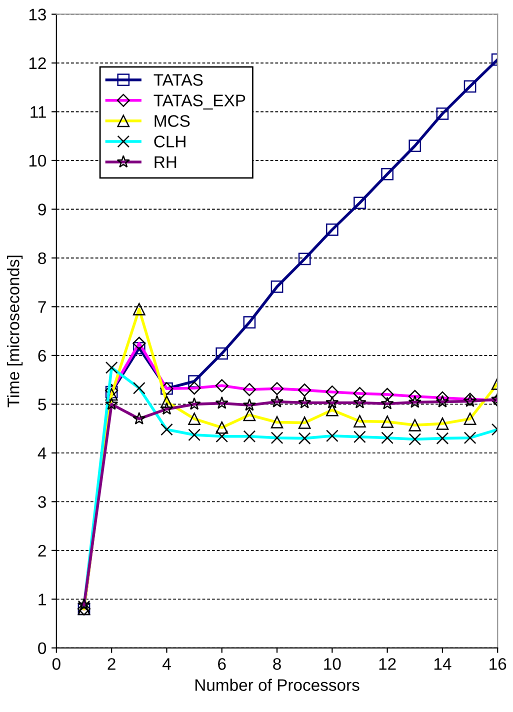  Describe the element at coordinates (15, 332) in the screenshot. I see `y-axis-title: Time [microseconds]` at that location.